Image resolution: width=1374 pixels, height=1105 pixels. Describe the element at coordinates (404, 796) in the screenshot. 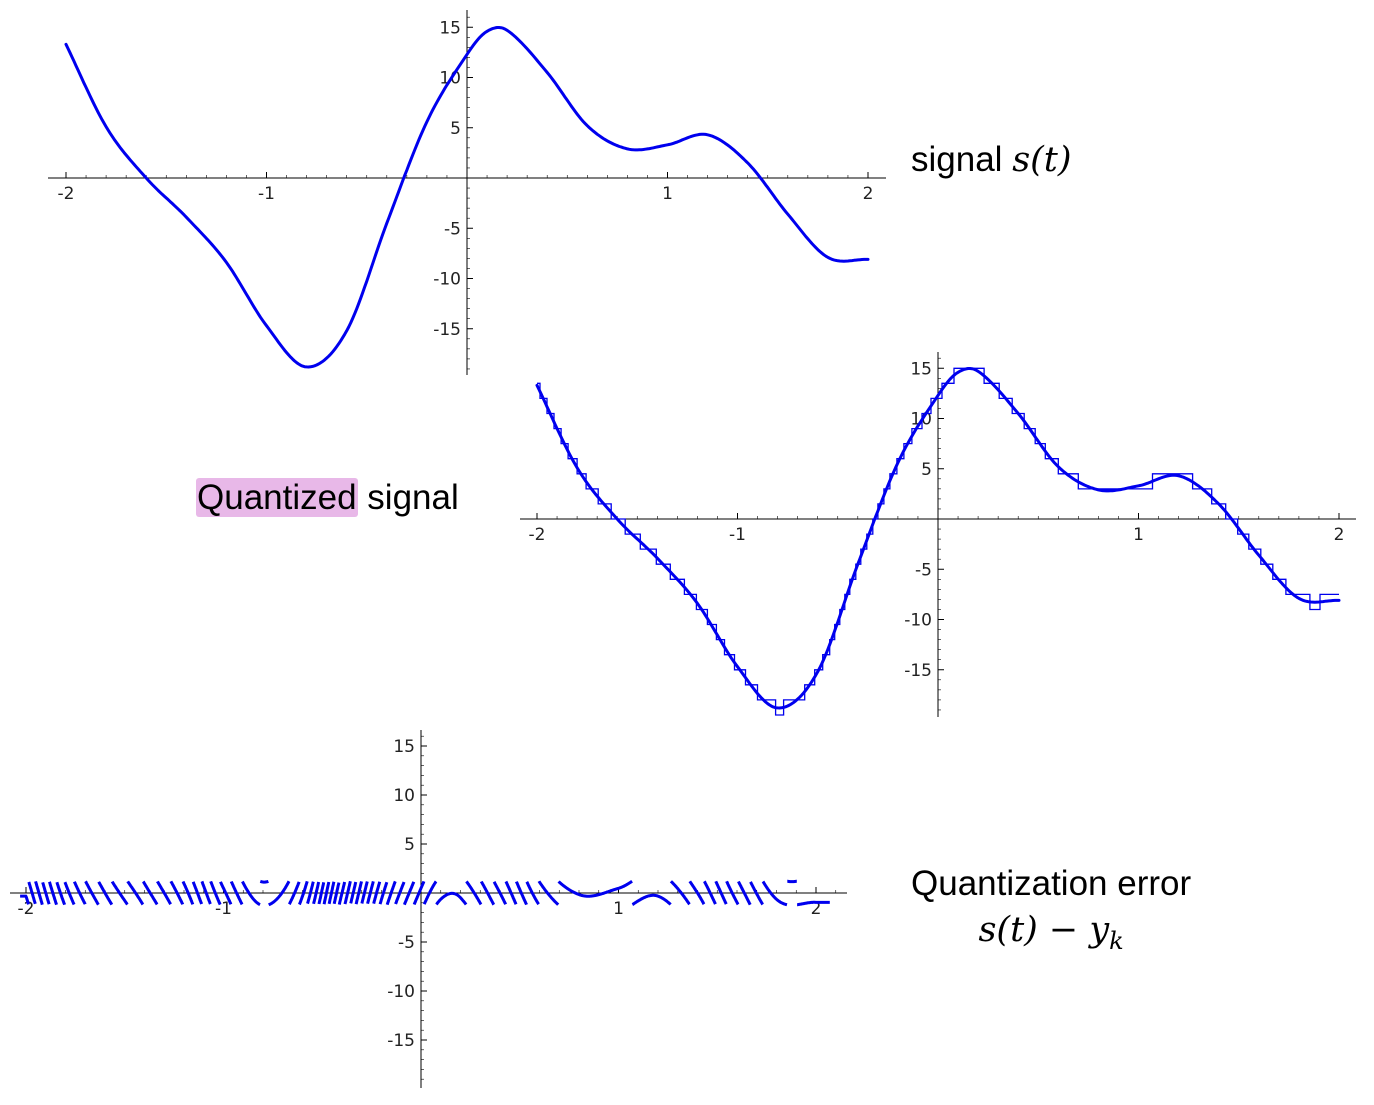

I see `y-tick-label: 10` at that location.